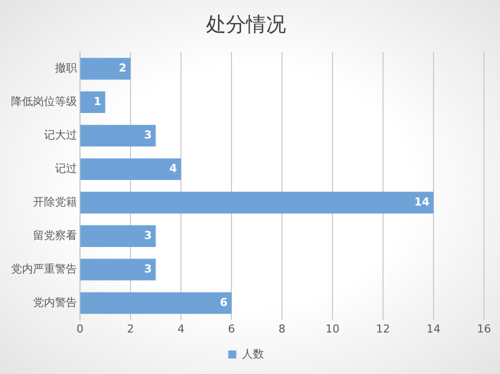 Image resolution: width=500 pixels, height=374 pixels. What do you see at coordinates (181, 329) in the screenshot?
I see `x-tick-label: 4` at bounding box center [181, 329].